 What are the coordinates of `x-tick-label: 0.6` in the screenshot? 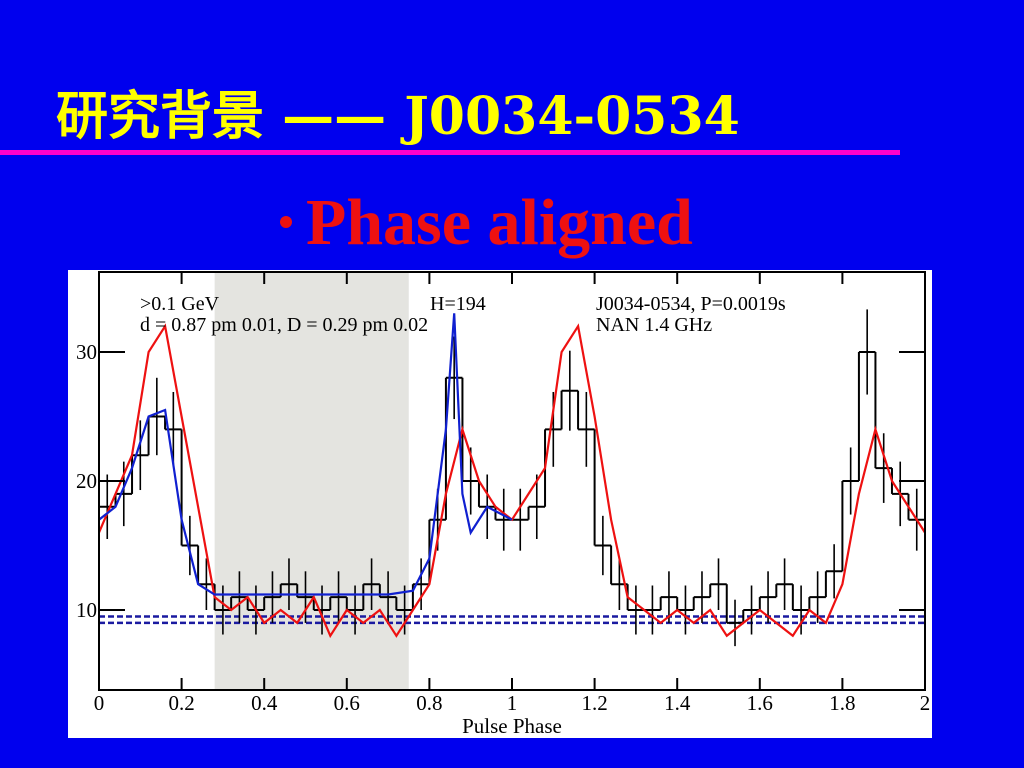 It's located at (347, 703).